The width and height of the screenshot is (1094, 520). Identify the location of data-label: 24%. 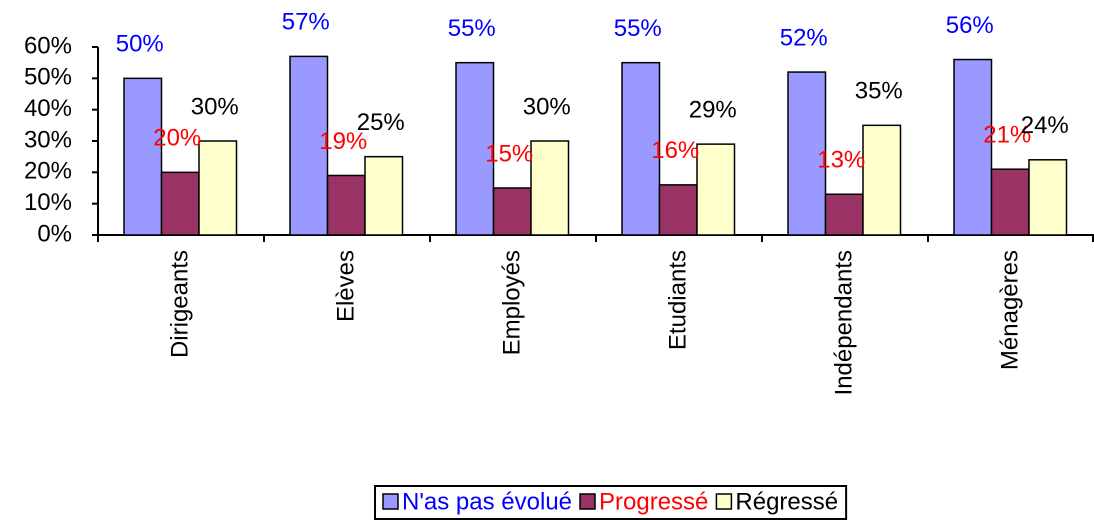
(1045, 125).